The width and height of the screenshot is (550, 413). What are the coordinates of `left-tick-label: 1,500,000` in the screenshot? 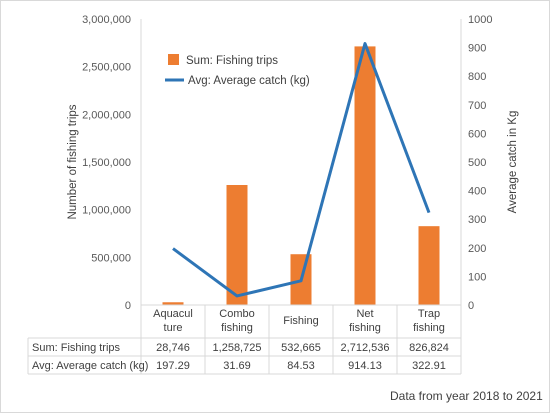 It's located at (106, 163).